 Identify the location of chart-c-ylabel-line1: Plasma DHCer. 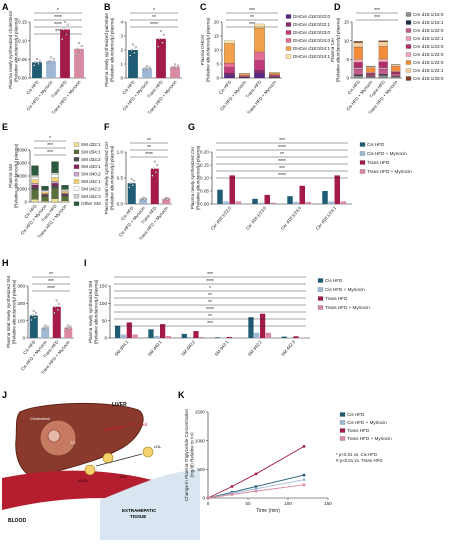
(202, 49).